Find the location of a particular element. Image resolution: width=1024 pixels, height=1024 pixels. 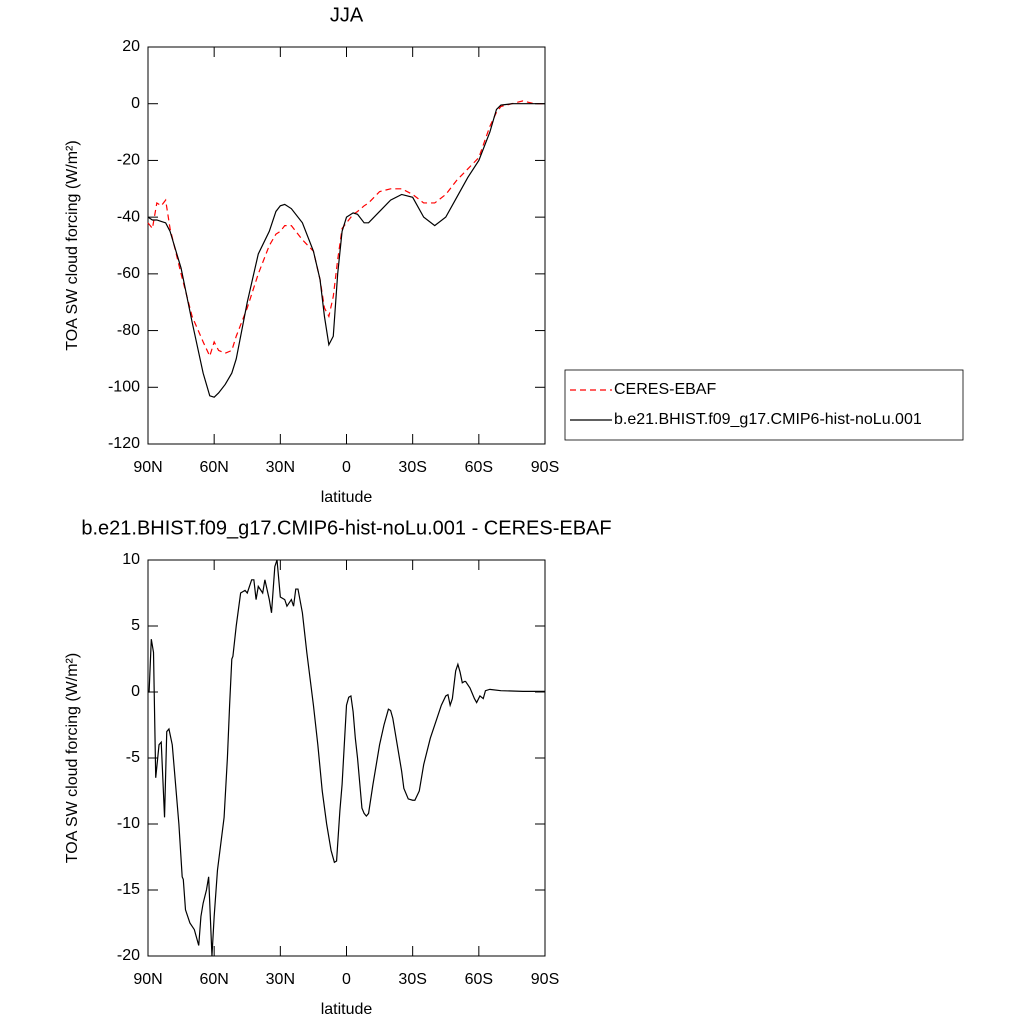

y-tick-label: -10 is located at coordinates (128, 823).